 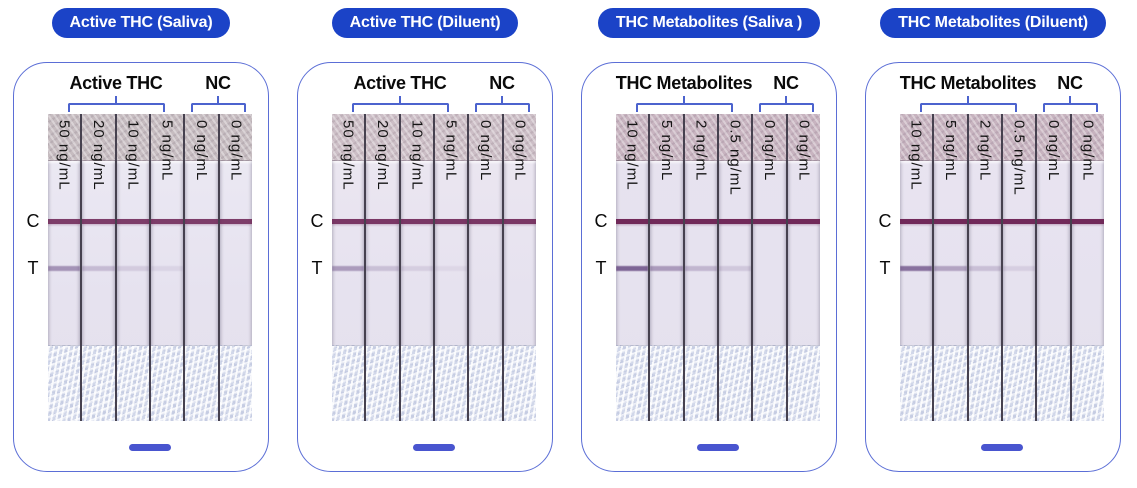 I want to click on nc-group-header: NC, so click(x=218, y=92).